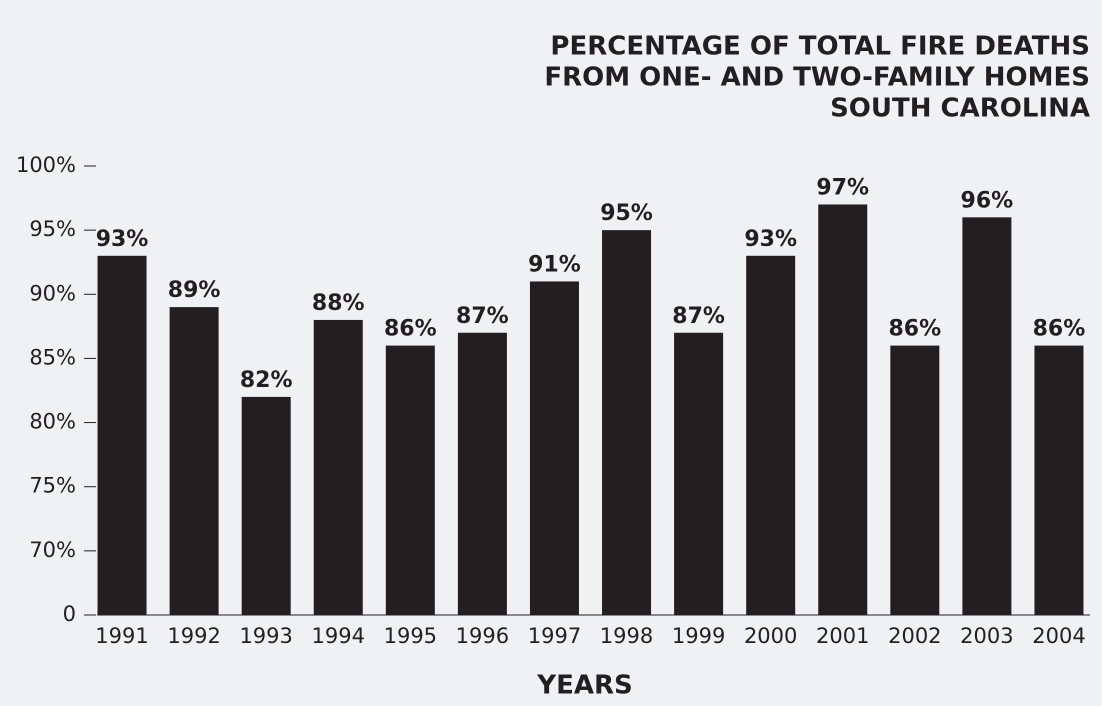  I want to click on y-tick-label: 80%, so click(52, 422).